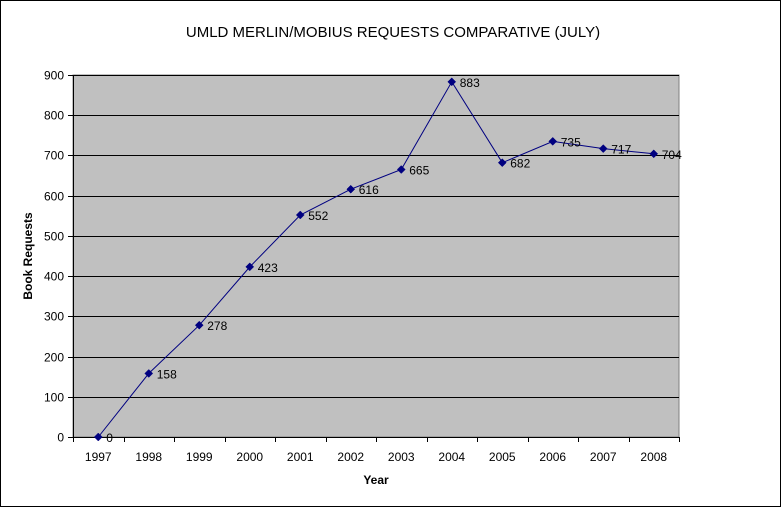  What do you see at coordinates (249, 457) in the screenshot?
I see `x-tick-label: 2000` at bounding box center [249, 457].